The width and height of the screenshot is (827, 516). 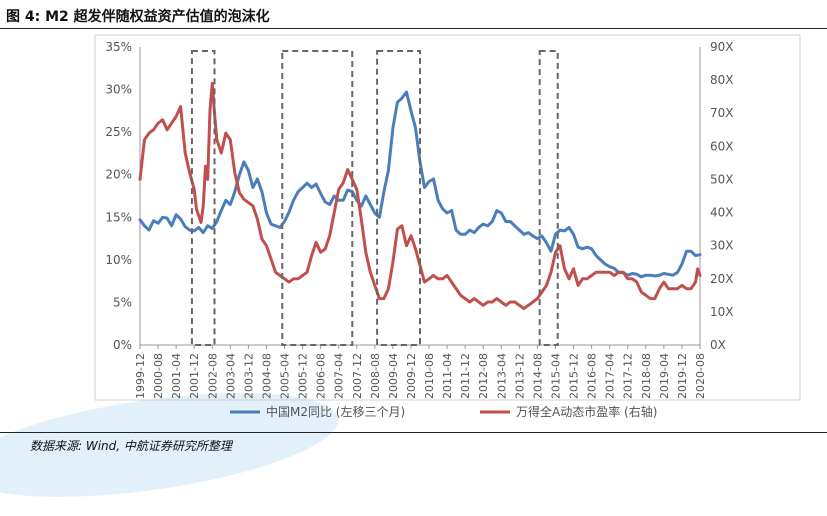 I want to click on right-tick-label: 20X, so click(x=722, y=279).